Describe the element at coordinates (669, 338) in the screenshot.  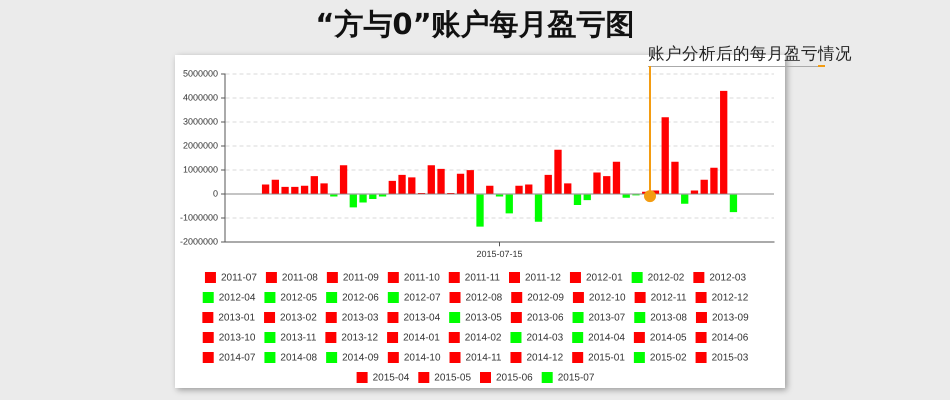
I see `legend-label: 2014-05` at that location.